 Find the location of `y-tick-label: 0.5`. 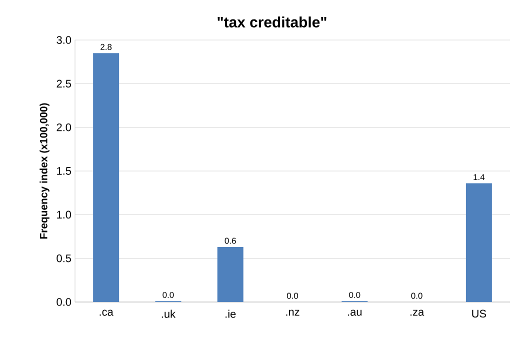

y-tick-label: 0.5 is located at coordinates (64, 258).